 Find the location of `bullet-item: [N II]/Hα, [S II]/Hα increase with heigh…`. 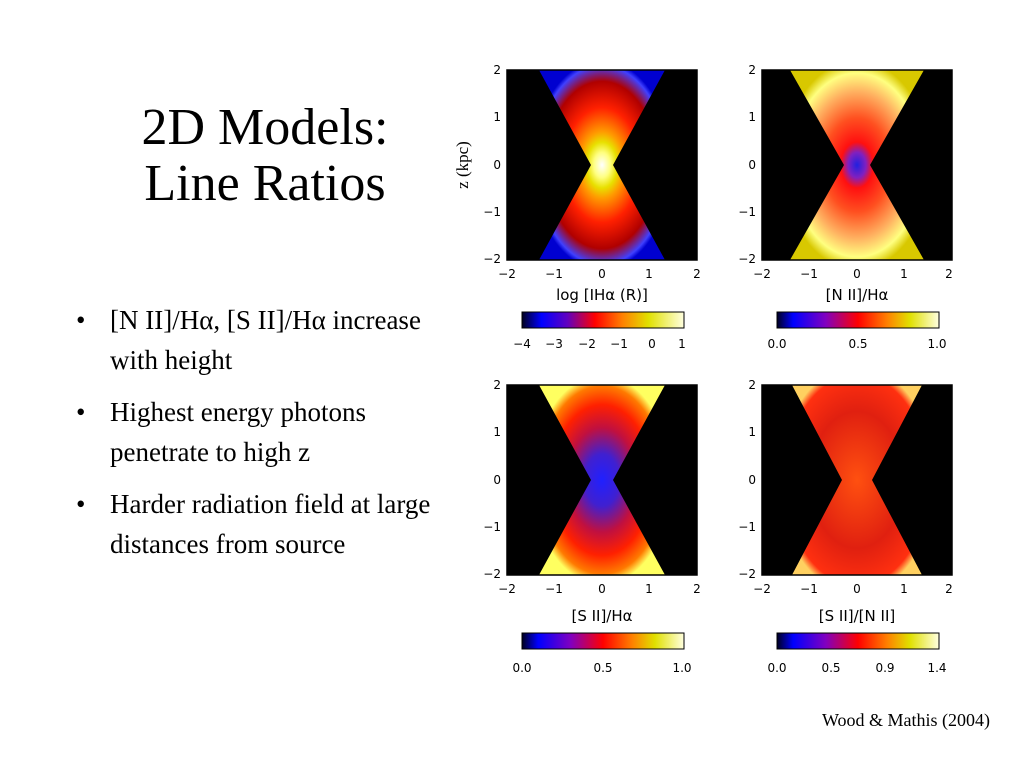

bullet-item: [N II]/Hα, [S II]/Hα increase with heigh… is located at coordinates (260, 340).